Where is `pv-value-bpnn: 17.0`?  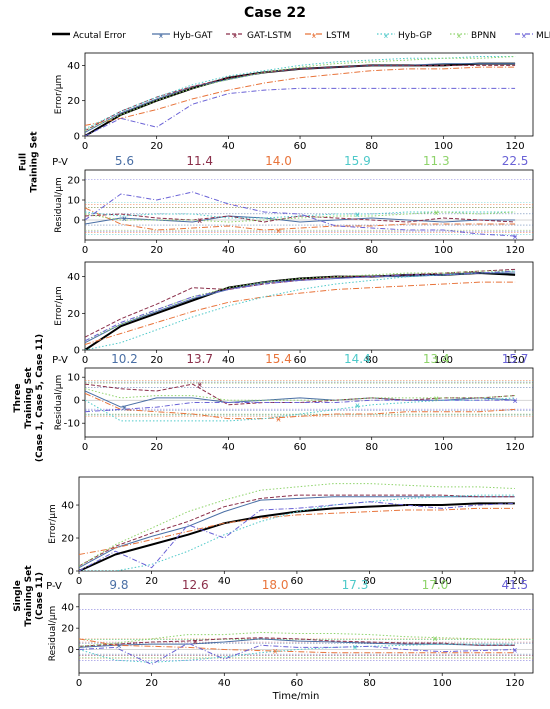
pv-value-bpnn: 17.0 is located at coordinates (435, 585).